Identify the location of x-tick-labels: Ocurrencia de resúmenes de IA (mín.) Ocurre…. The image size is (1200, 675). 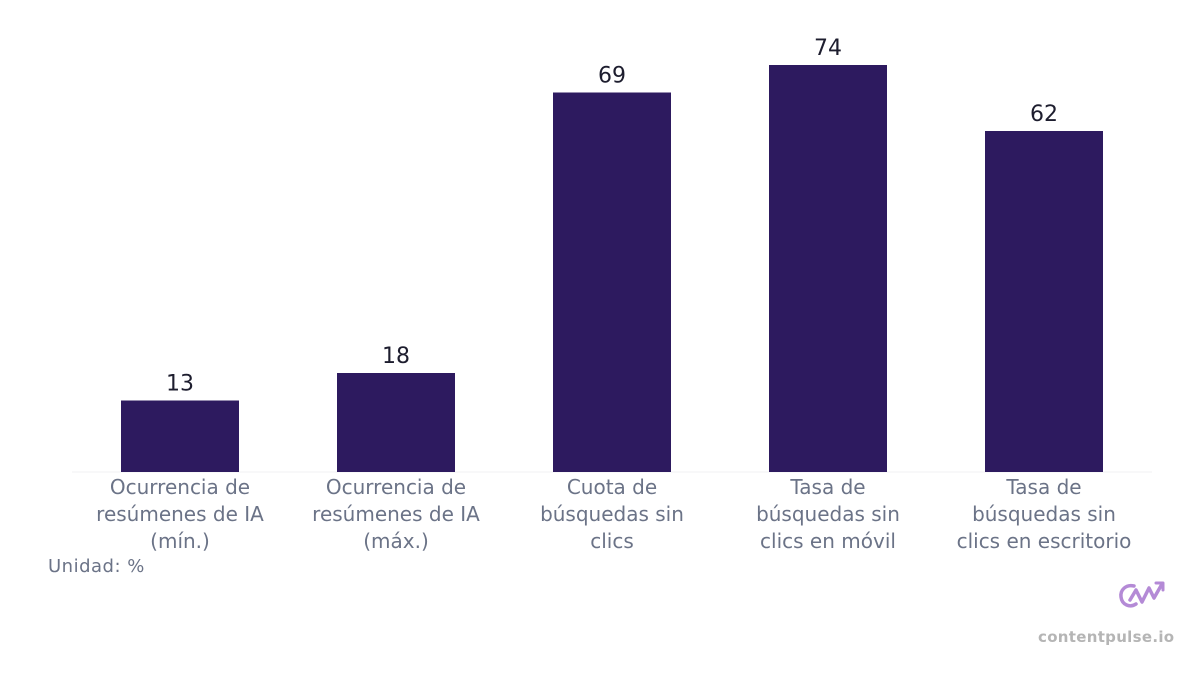
(613, 514).